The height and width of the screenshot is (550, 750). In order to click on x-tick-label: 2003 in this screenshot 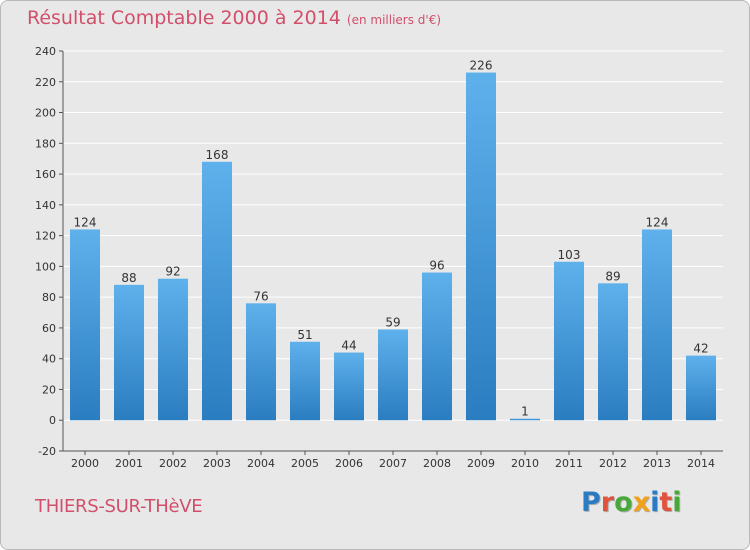, I will do `click(217, 463)`.